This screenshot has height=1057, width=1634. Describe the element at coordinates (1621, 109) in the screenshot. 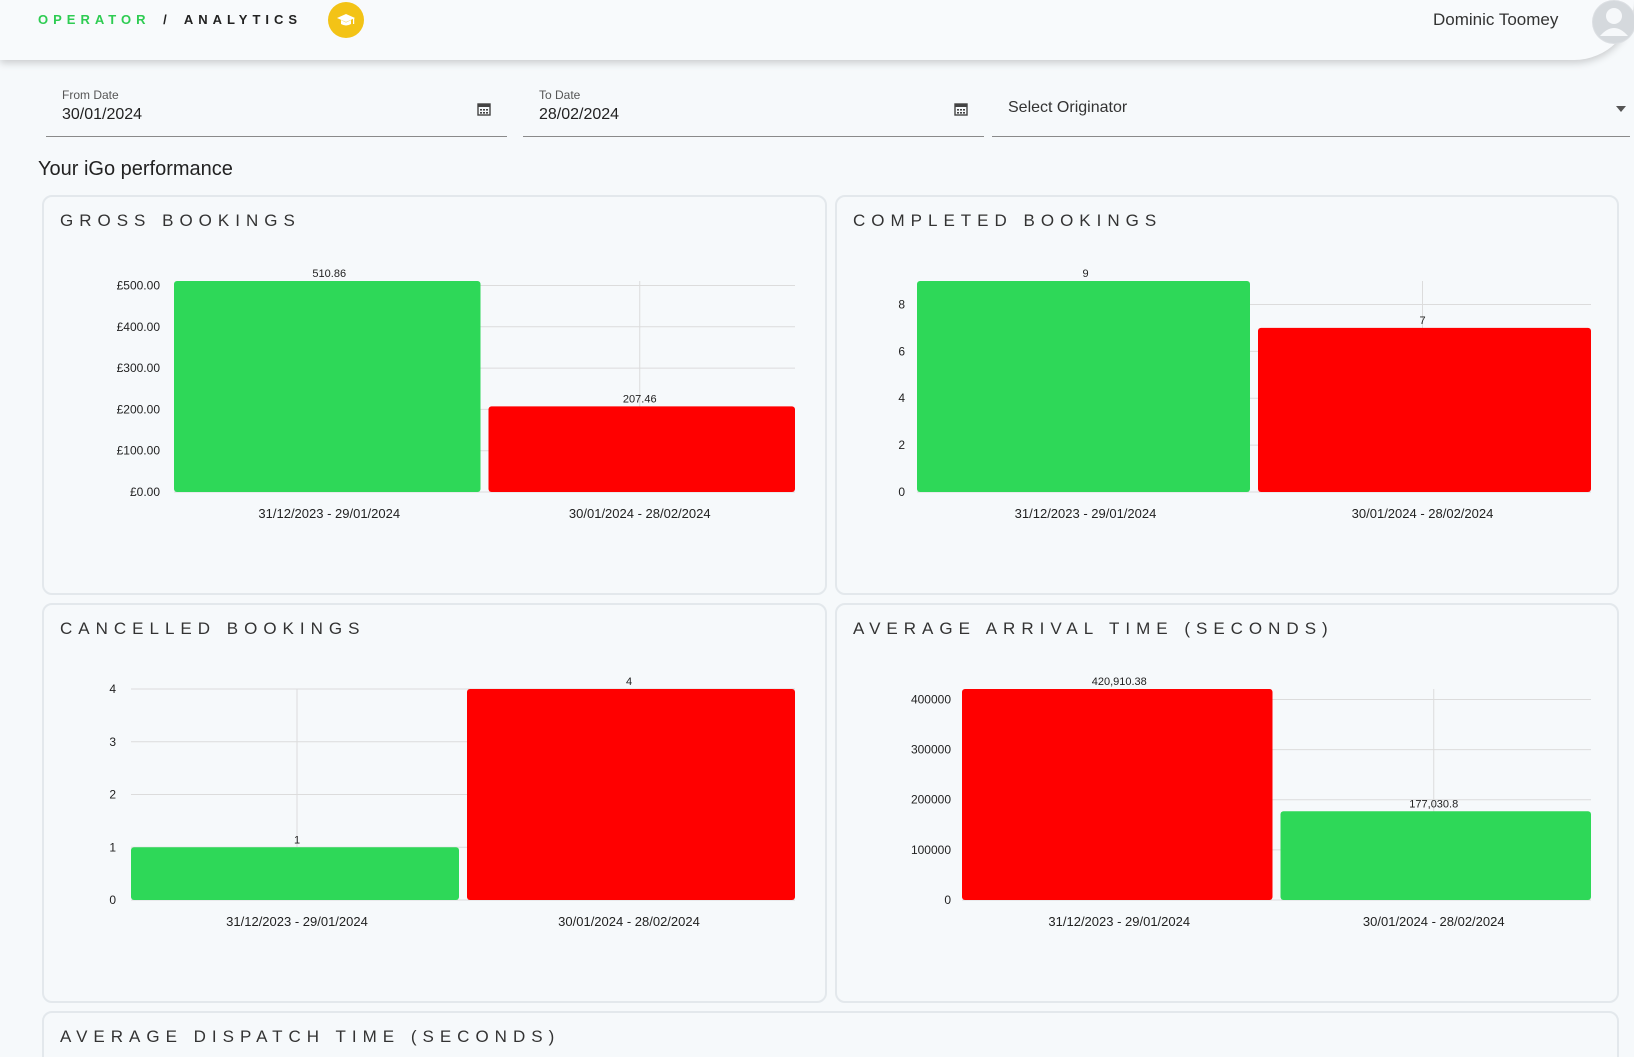

I see `chevron-down-icon` at that location.